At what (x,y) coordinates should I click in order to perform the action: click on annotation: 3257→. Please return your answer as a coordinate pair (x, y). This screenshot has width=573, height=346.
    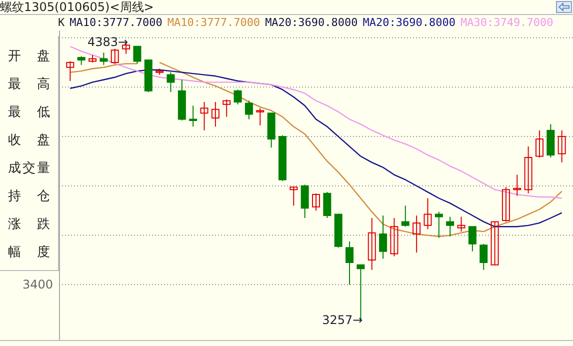
    Looking at the image, I should click on (342, 319).